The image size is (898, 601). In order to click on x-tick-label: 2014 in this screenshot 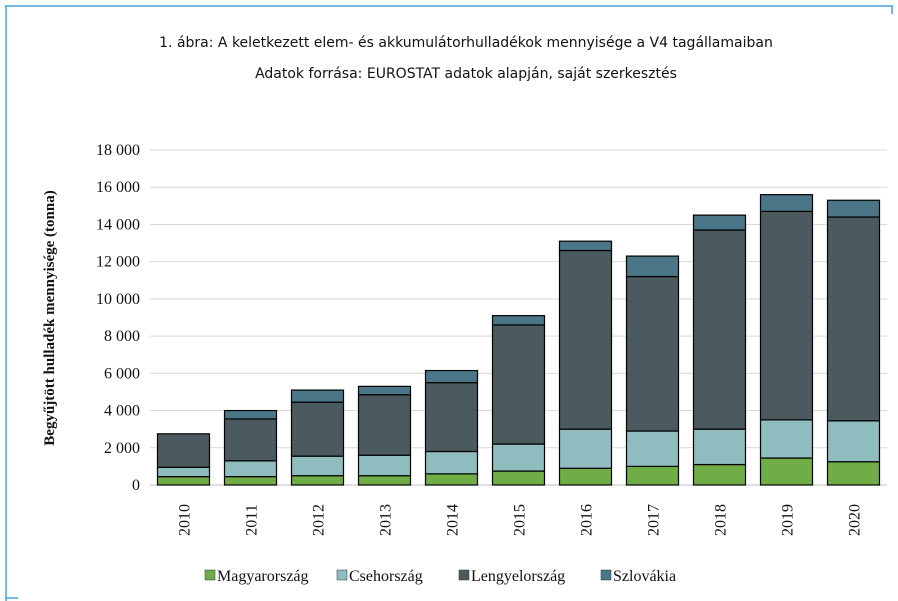, I will do `click(453, 520)`.